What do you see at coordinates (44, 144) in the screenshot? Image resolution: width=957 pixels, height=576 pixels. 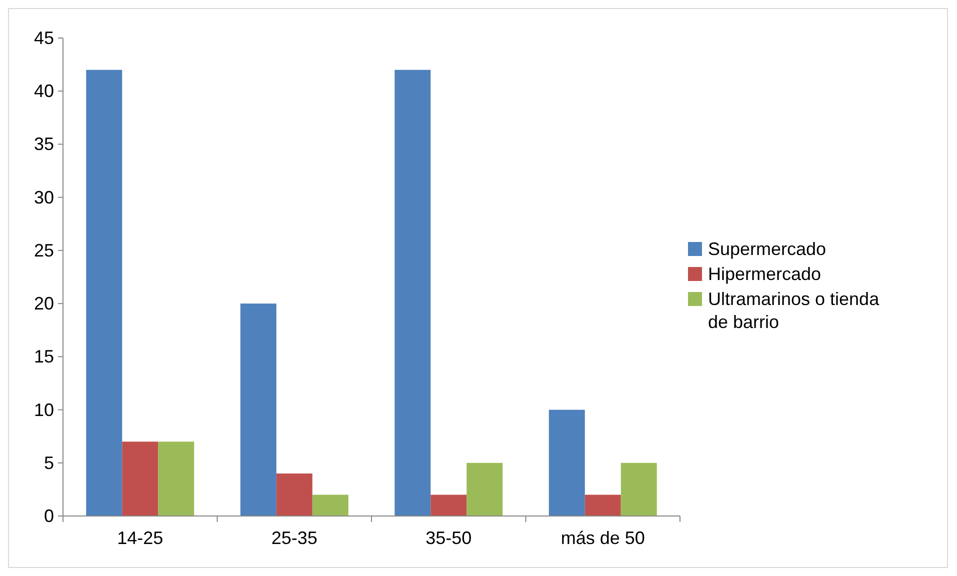 I see `y-tick-label: 35` at bounding box center [44, 144].